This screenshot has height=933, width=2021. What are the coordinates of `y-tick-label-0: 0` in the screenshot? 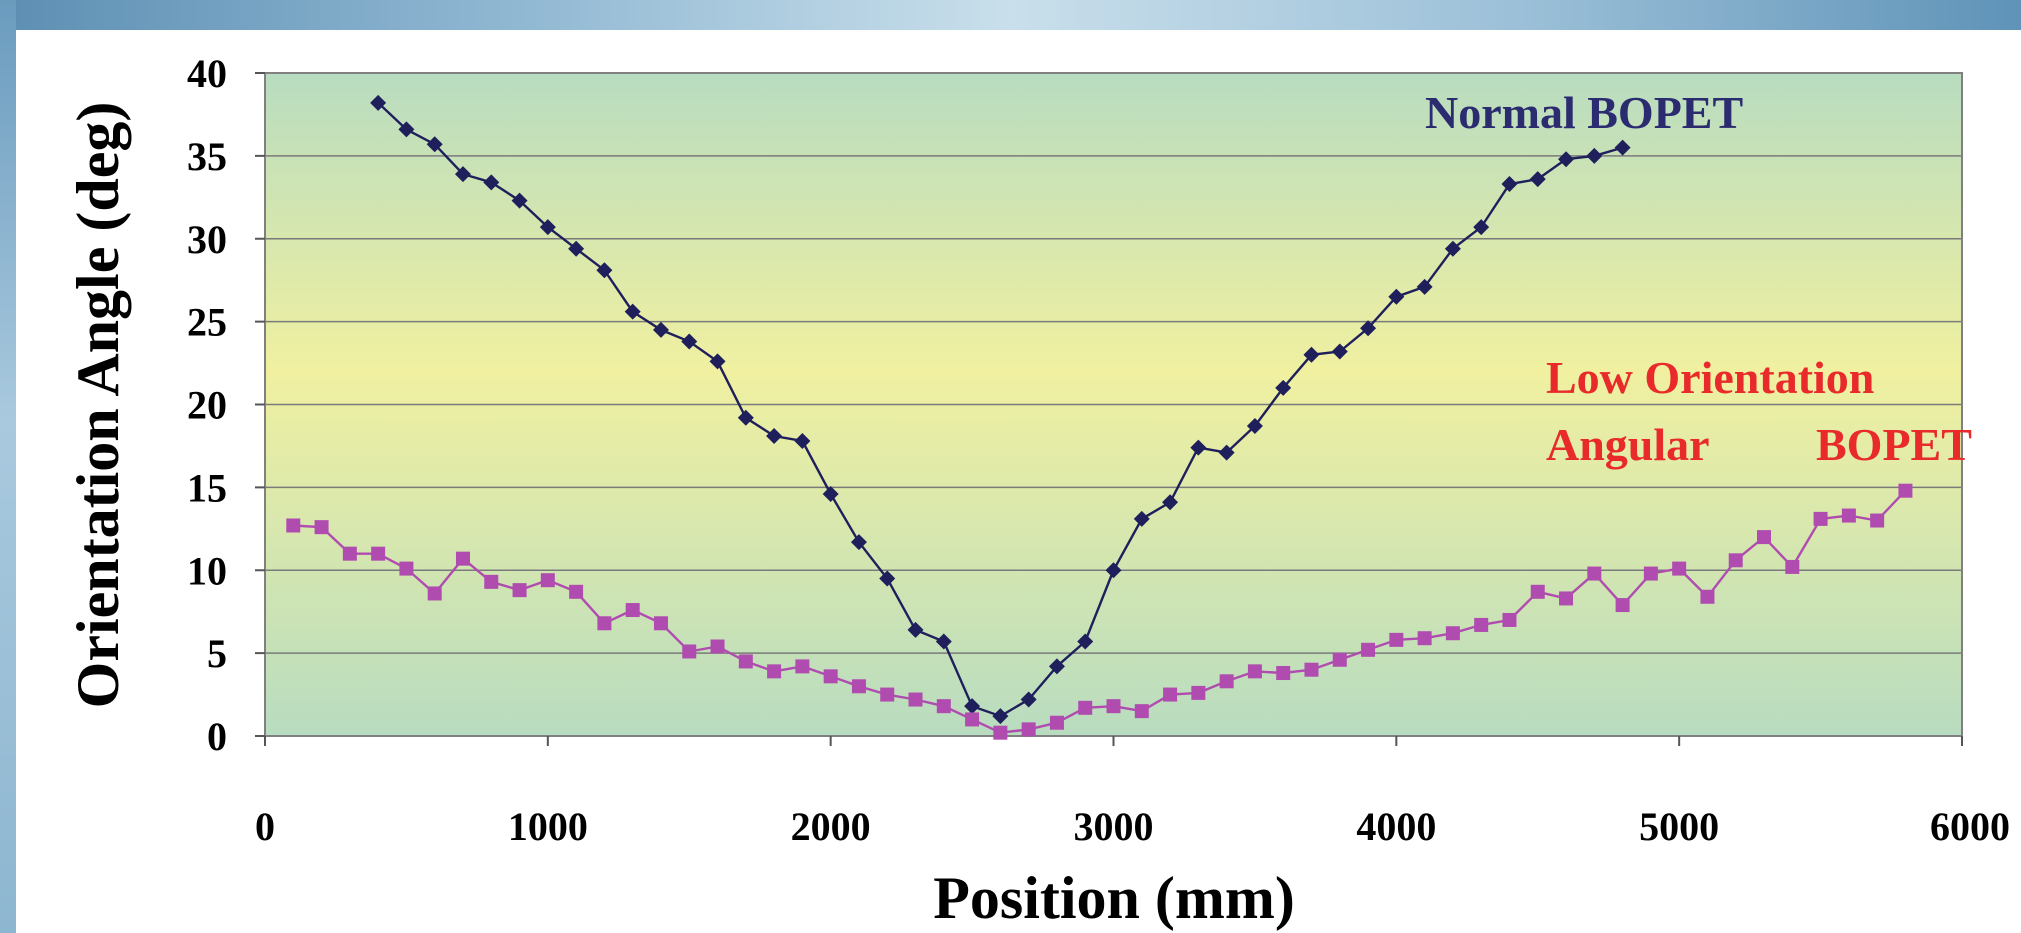 It's located at (217, 736).